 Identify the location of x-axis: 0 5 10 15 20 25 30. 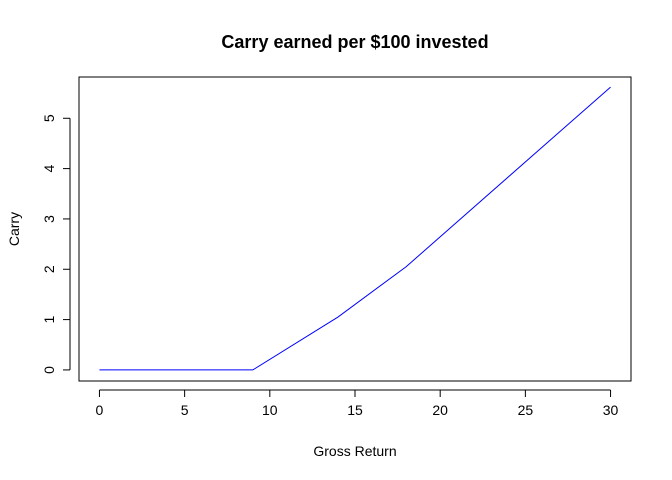
(357, 403).